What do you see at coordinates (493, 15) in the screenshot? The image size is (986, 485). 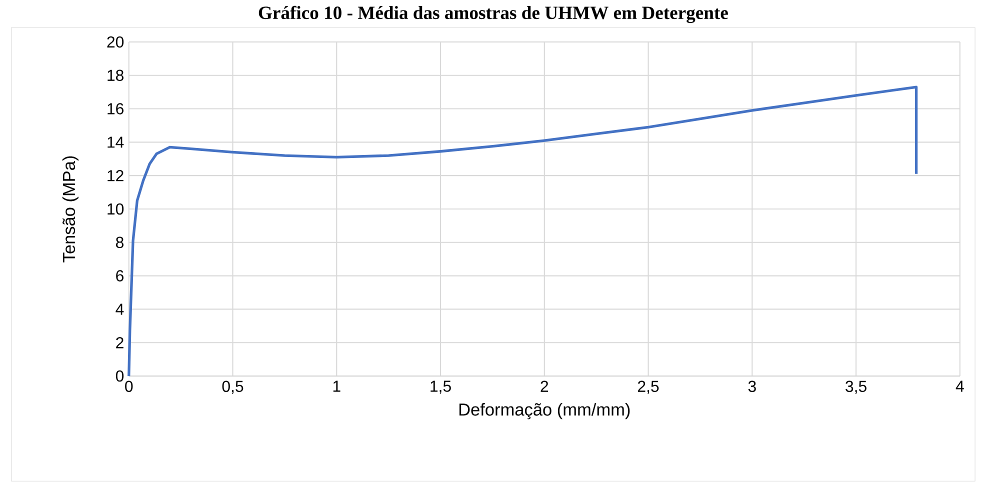 I see `chart-title: Gráfico 10 - Média das amostras de UHMW em Detergente` at bounding box center [493, 15].